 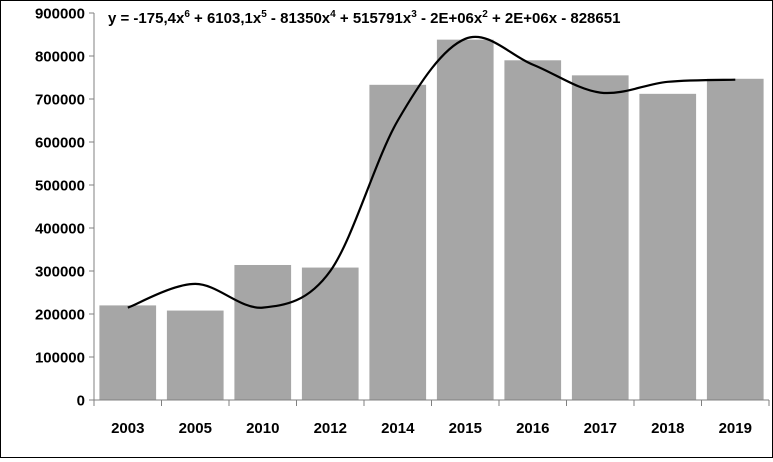 I want to click on y-tick-label: 0, so click(x=81, y=401).